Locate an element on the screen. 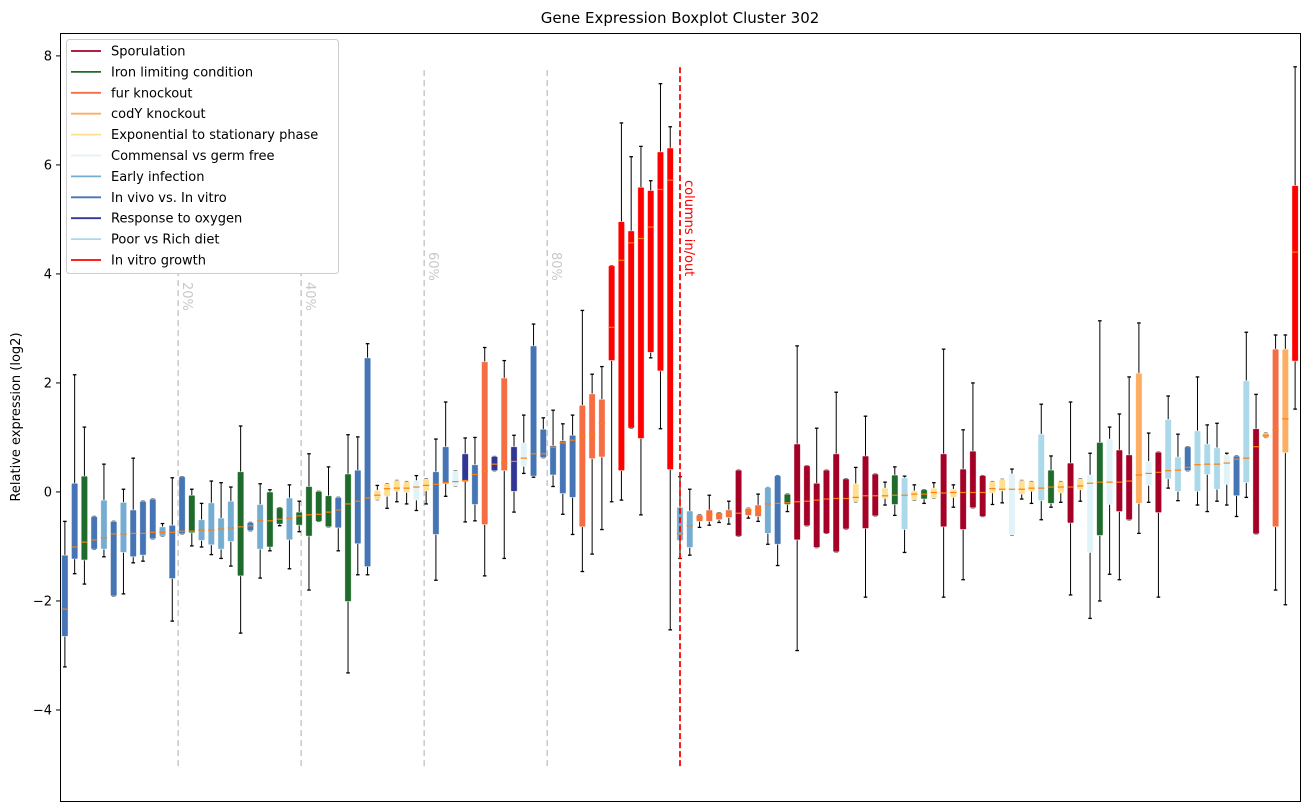 The image size is (1309, 812). y-axis-label: Relative expression (log2) is located at coordinates (16, 416).